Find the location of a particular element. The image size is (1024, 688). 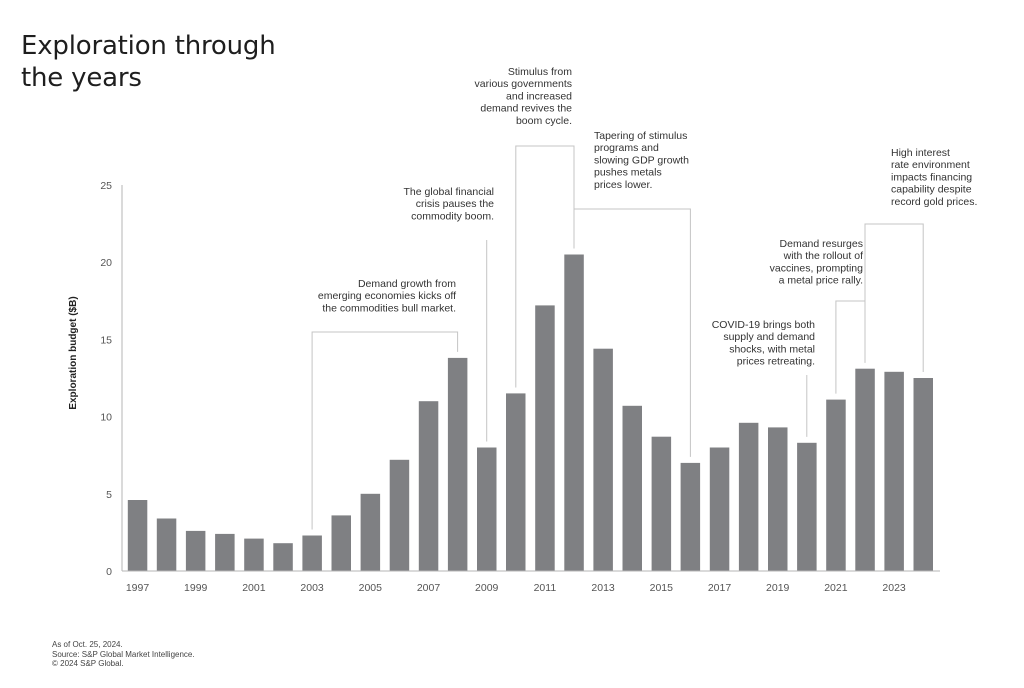

bar-2015 is located at coordinates (661, 503).